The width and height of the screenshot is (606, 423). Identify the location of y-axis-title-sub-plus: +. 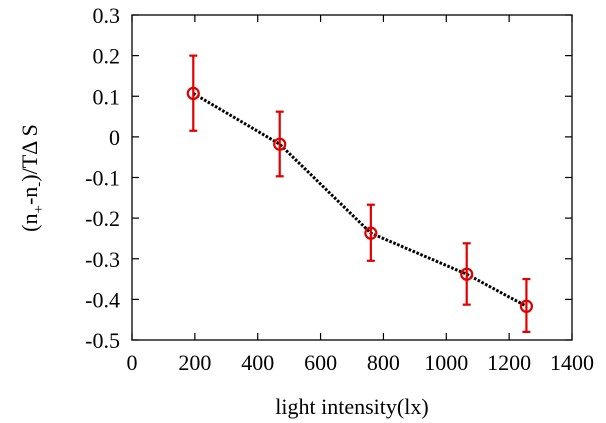
(39, 209).